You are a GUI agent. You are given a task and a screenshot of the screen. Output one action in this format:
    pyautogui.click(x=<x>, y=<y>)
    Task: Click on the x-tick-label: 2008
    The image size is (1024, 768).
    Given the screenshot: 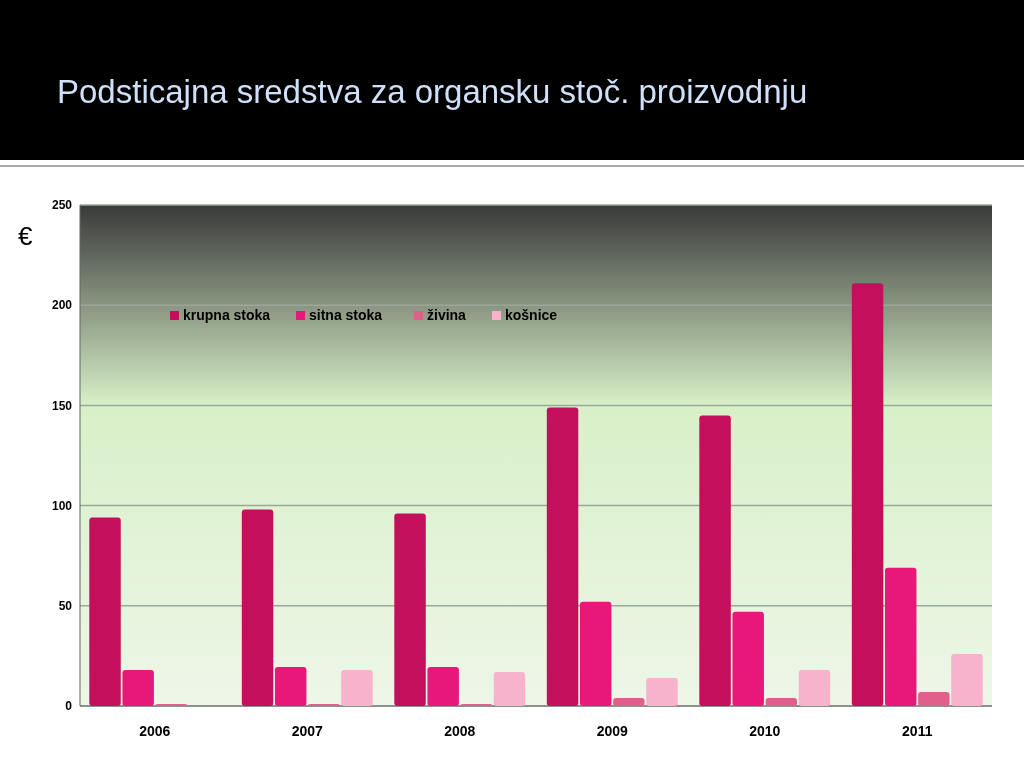 What is the action you would take?
    pyautogui.click(x=460, y=731)
    